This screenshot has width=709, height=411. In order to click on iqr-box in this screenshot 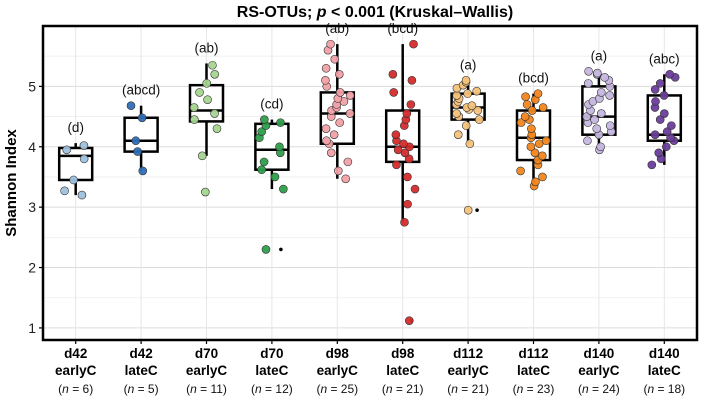, I will do `click(141, 134)`.